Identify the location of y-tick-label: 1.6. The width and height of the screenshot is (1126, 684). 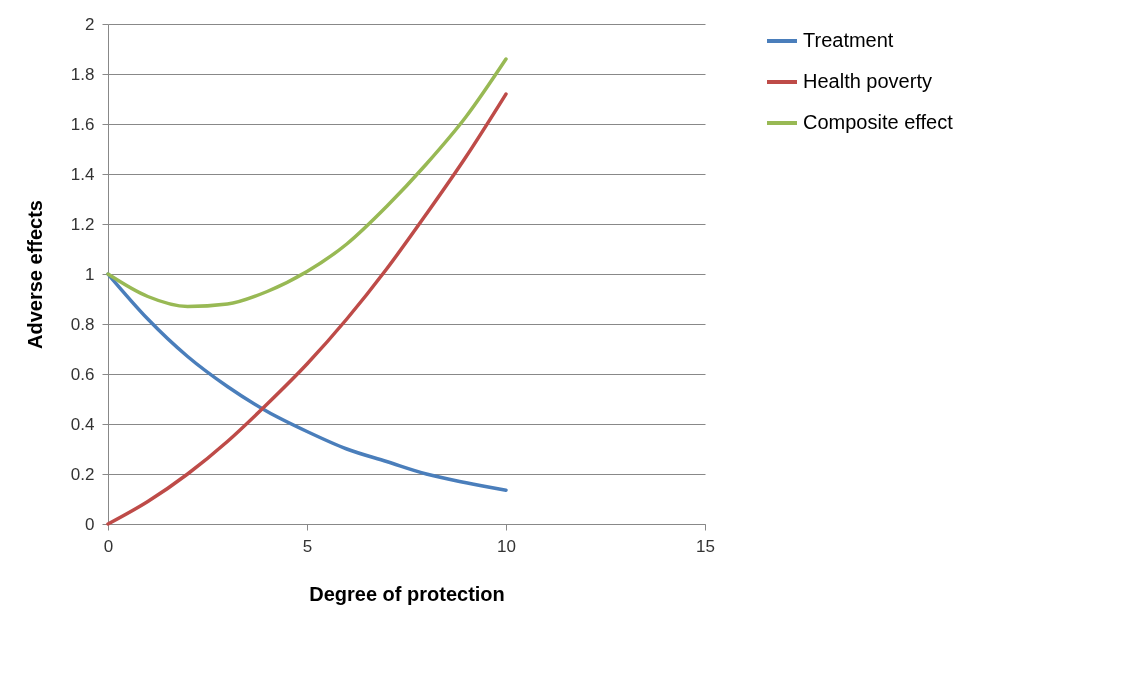
(82, 124).